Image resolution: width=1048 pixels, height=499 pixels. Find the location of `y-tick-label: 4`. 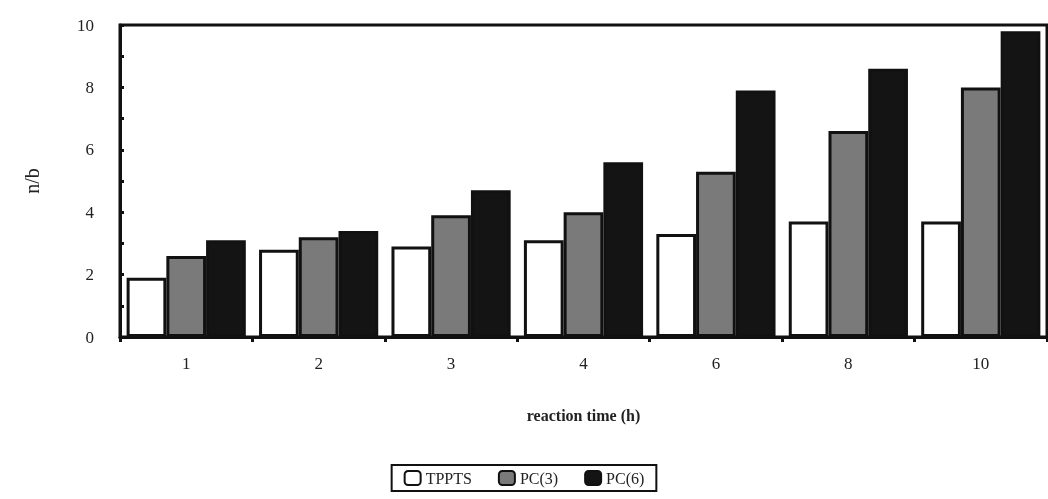

y-tick-label: 4 is located at coordinates (90, 212).